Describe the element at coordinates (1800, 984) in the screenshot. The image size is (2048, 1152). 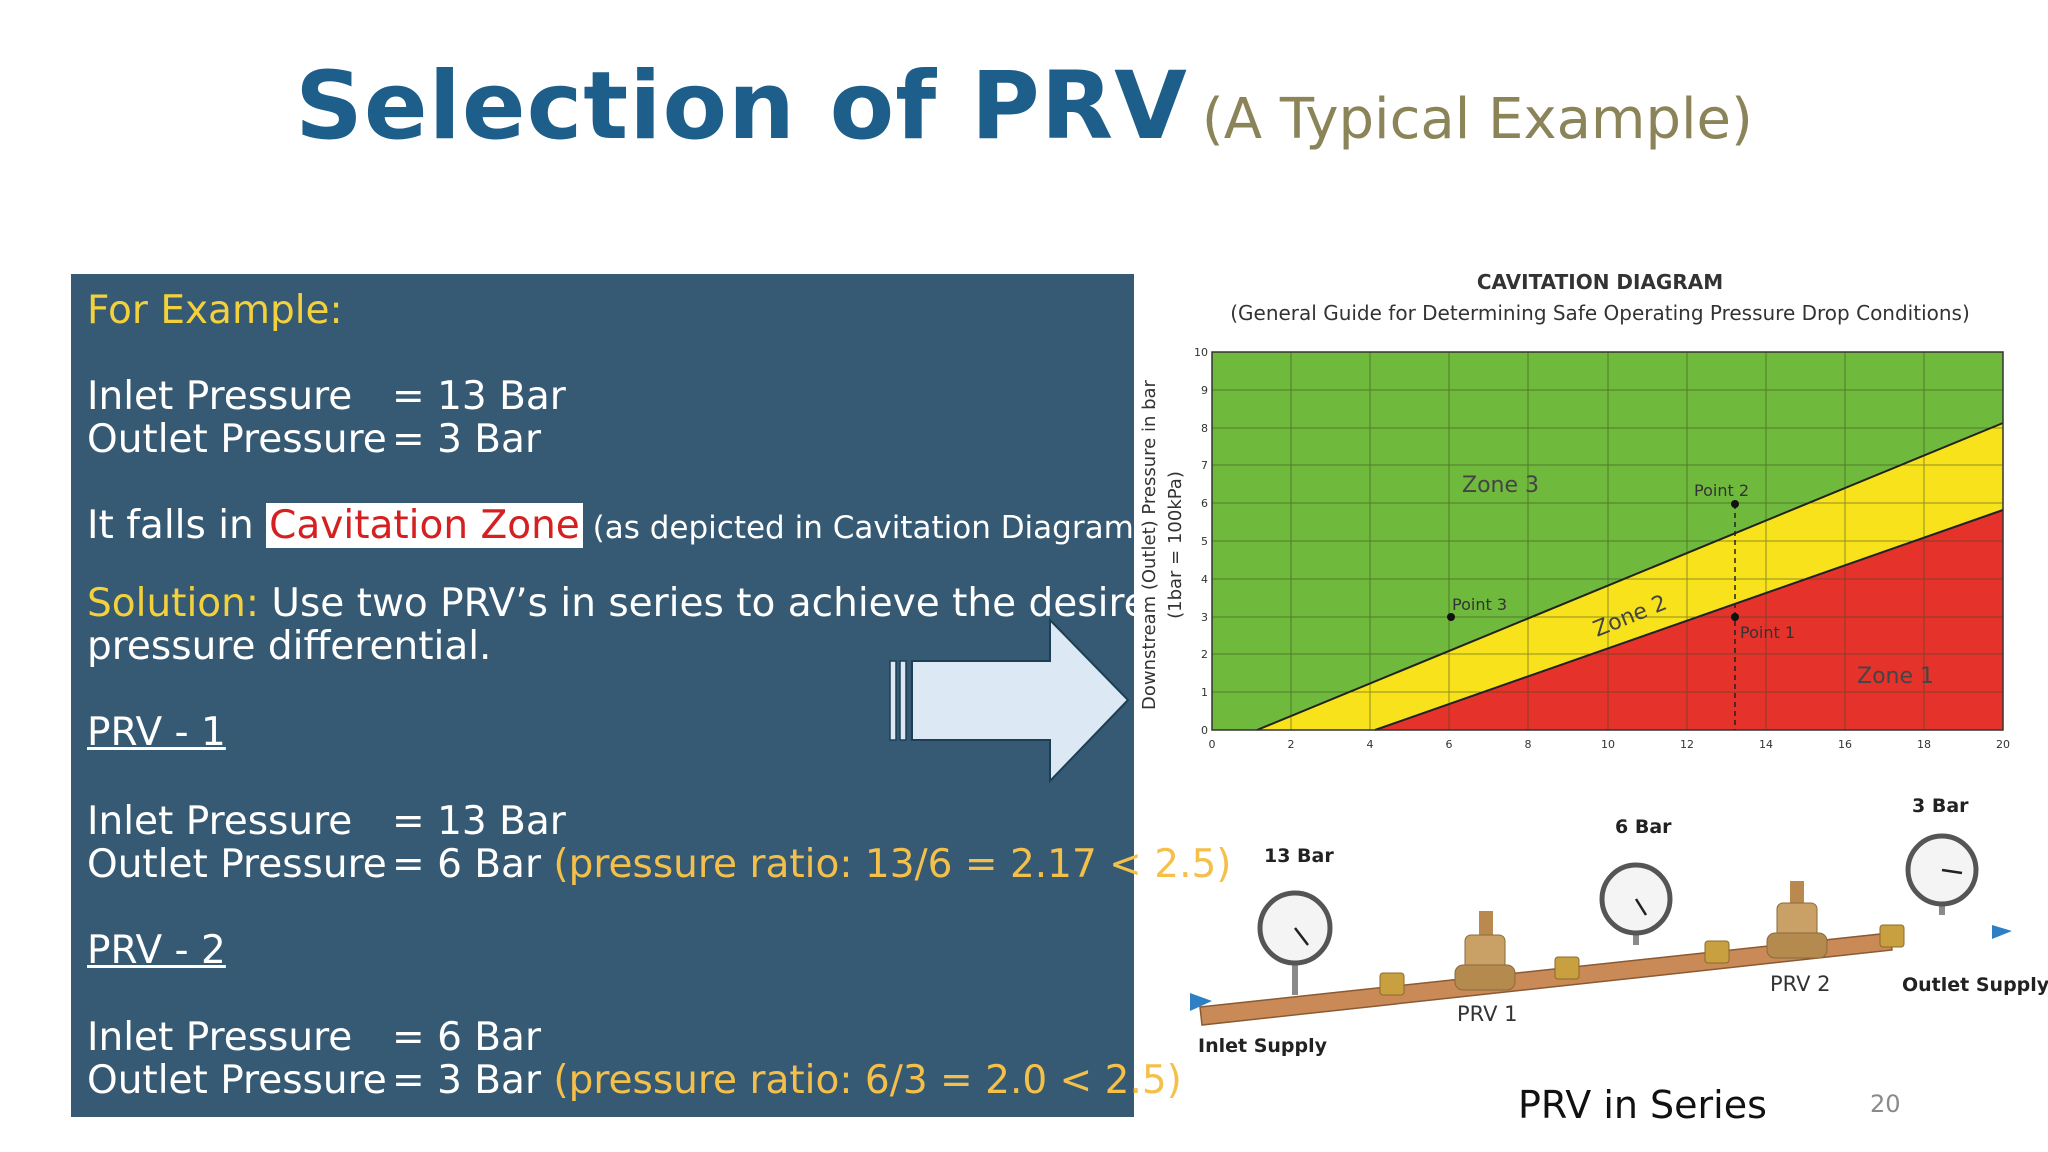
I see `prv2-label: PRV 2` at that location.